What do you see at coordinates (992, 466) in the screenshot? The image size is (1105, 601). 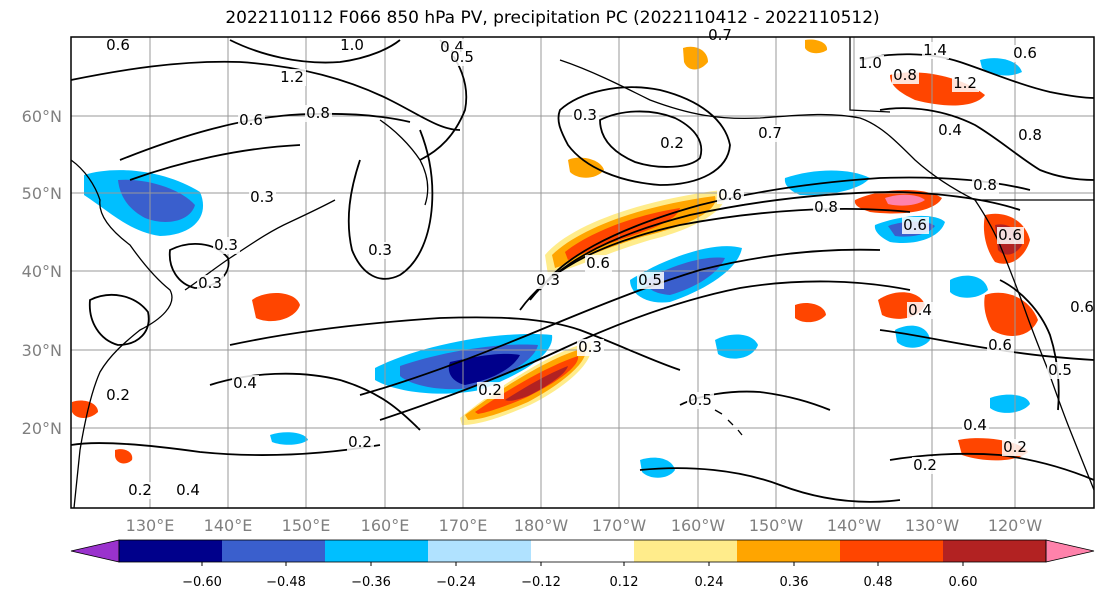 I see `contour-r` at bounding box center [992, 466].